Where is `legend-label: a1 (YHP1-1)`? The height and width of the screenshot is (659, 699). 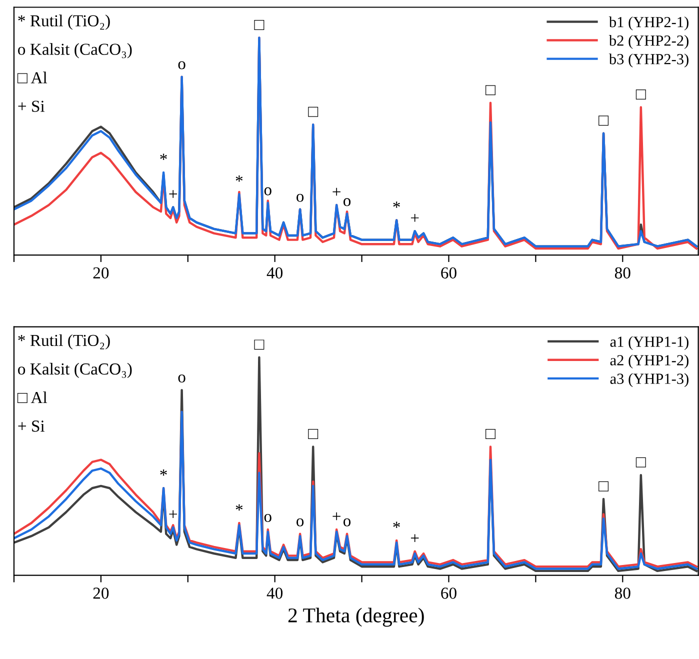 legend-label: a1 (YHP1-1) is located at coordinates (649, 343).